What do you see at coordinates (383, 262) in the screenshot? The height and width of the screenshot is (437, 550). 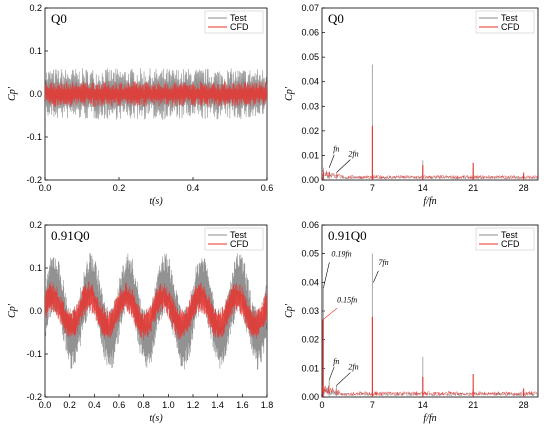 I see `annotation-label: 7fn` at bounding box center [383, 262].